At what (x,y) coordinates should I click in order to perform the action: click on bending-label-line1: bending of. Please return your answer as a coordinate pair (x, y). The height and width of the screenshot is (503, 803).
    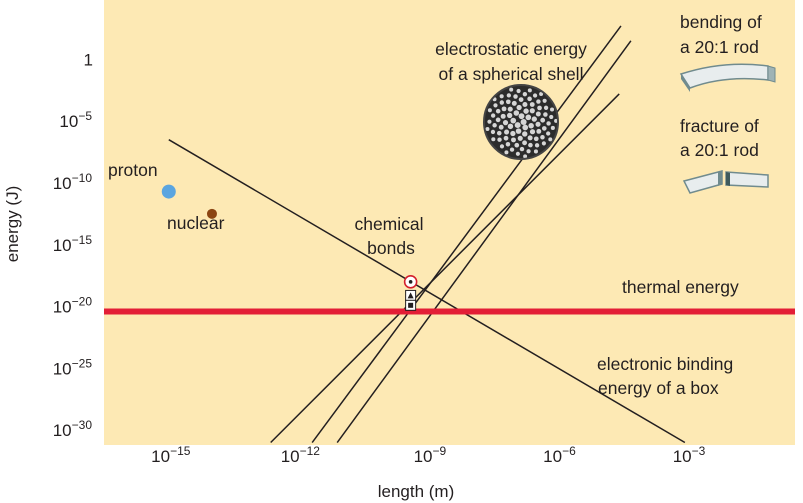
    Looking at the image, I should click on (721, 22).